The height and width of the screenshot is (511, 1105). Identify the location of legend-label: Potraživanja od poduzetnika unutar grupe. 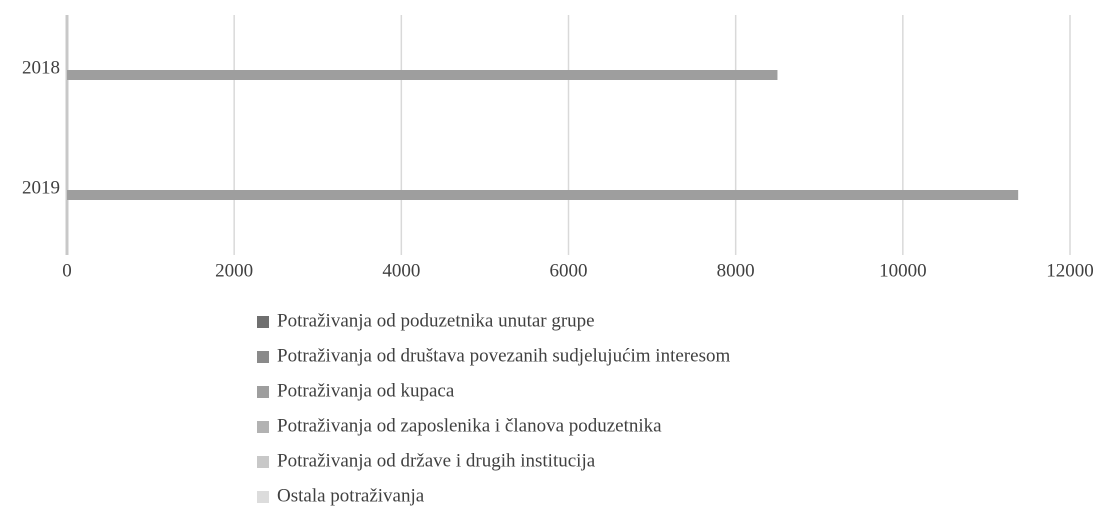
(436, 320).